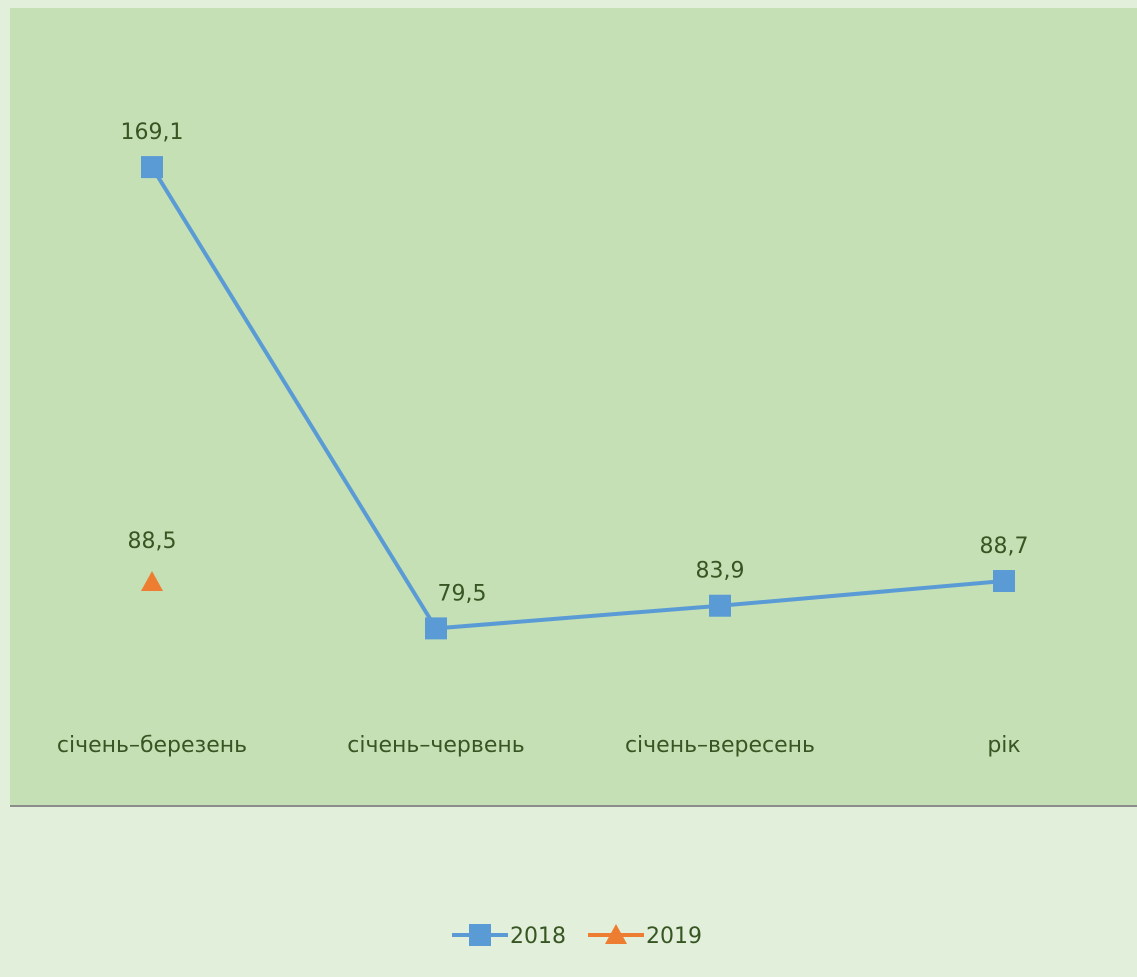  Describe the element at coordinates (152, 541) in the screenshot. I see `data-label: 88,5` at that location.